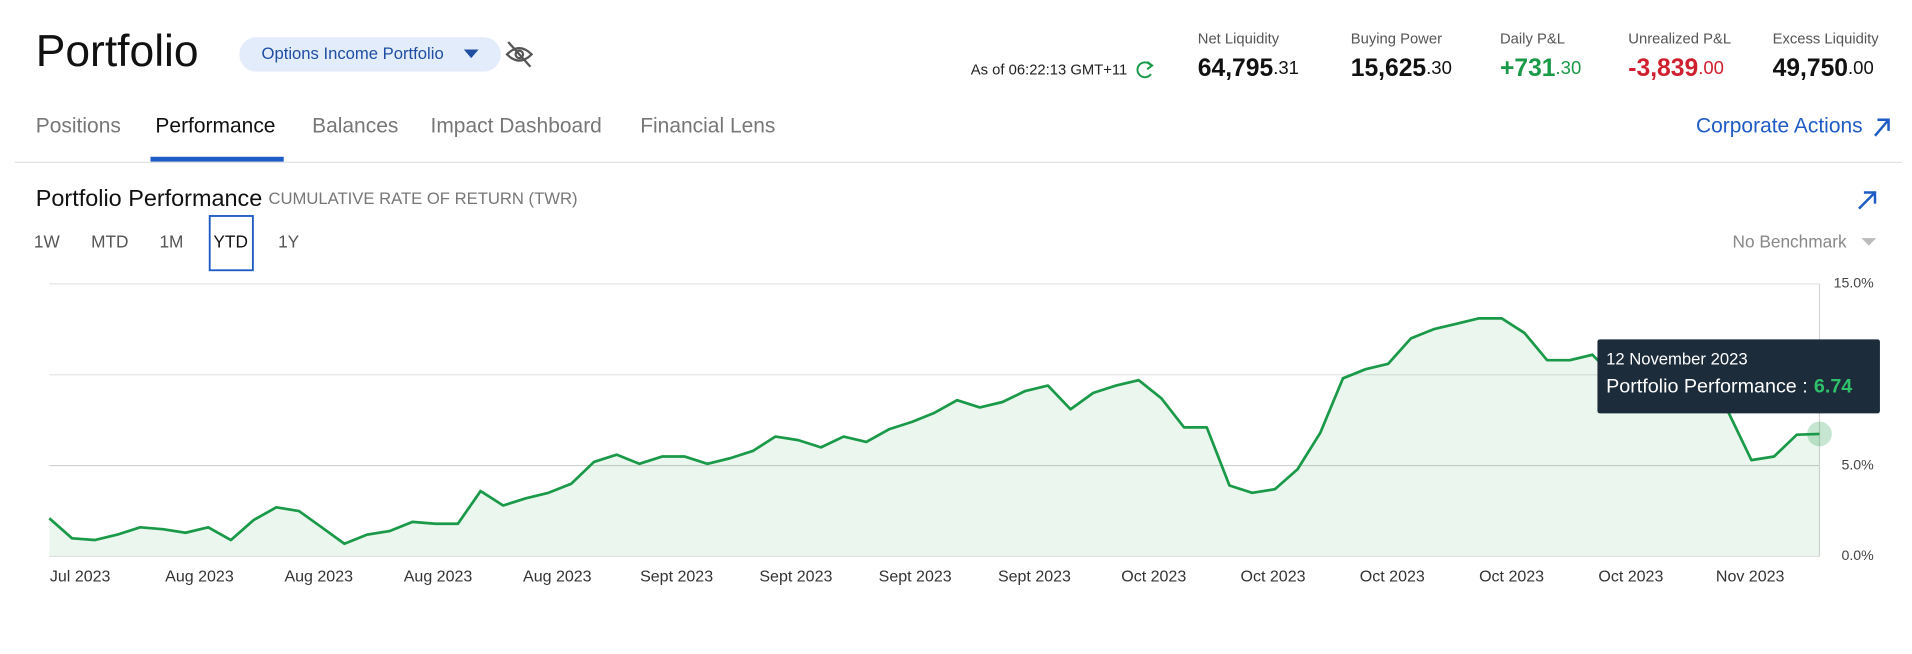 The image size is (1912, 654). What do you see at coordinates (1869, 242) in the screenshot?
I see `benchmark-arrow` at bounding box center [1869, 242].